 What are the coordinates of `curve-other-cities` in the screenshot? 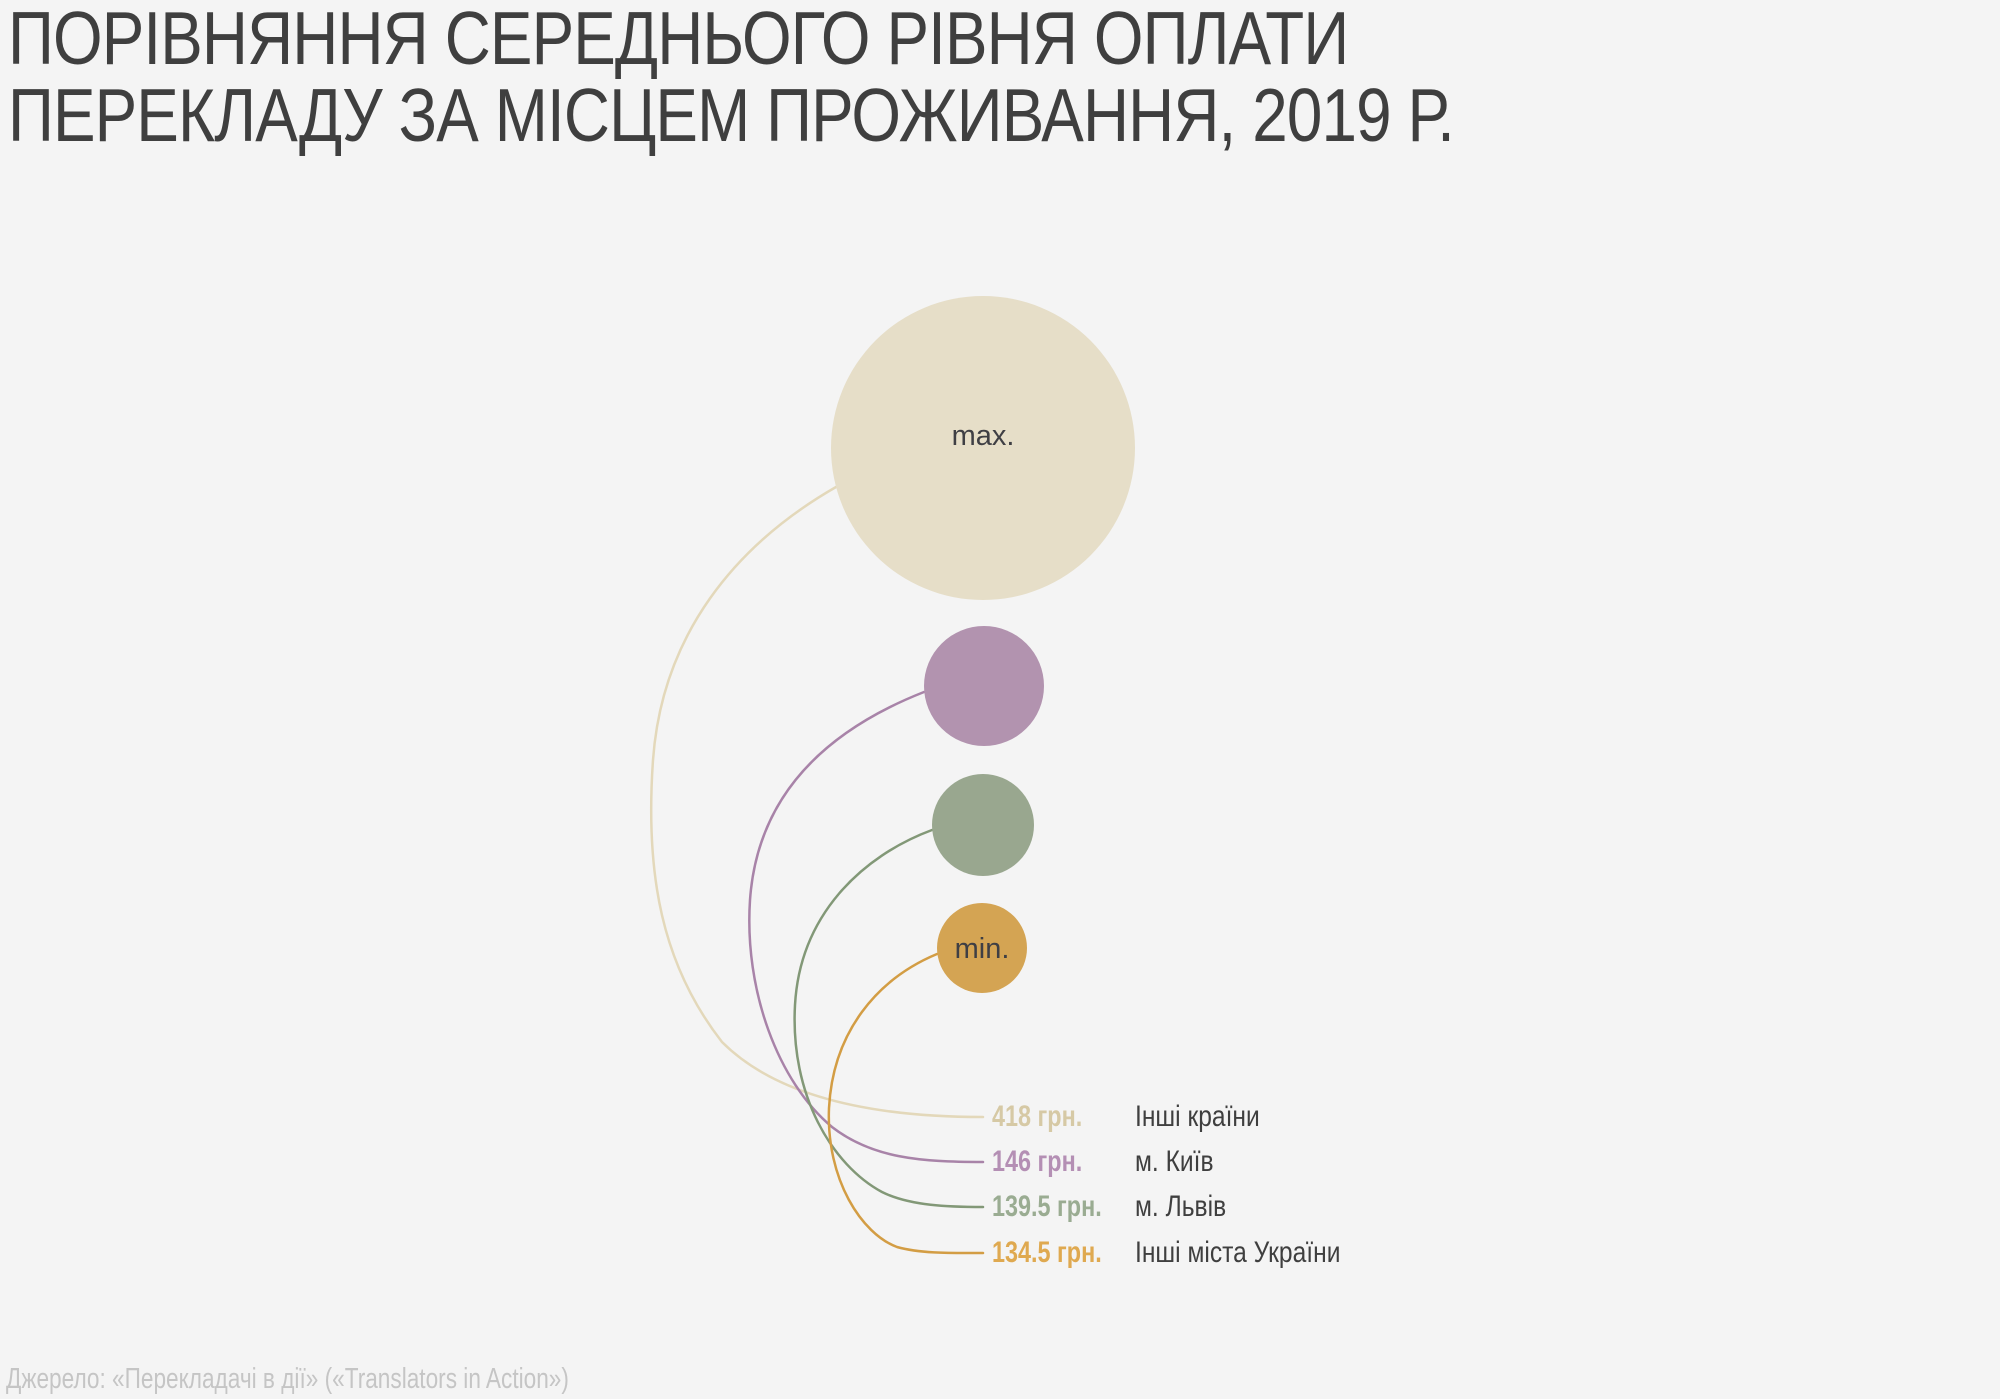 It's located at (906, 1103).